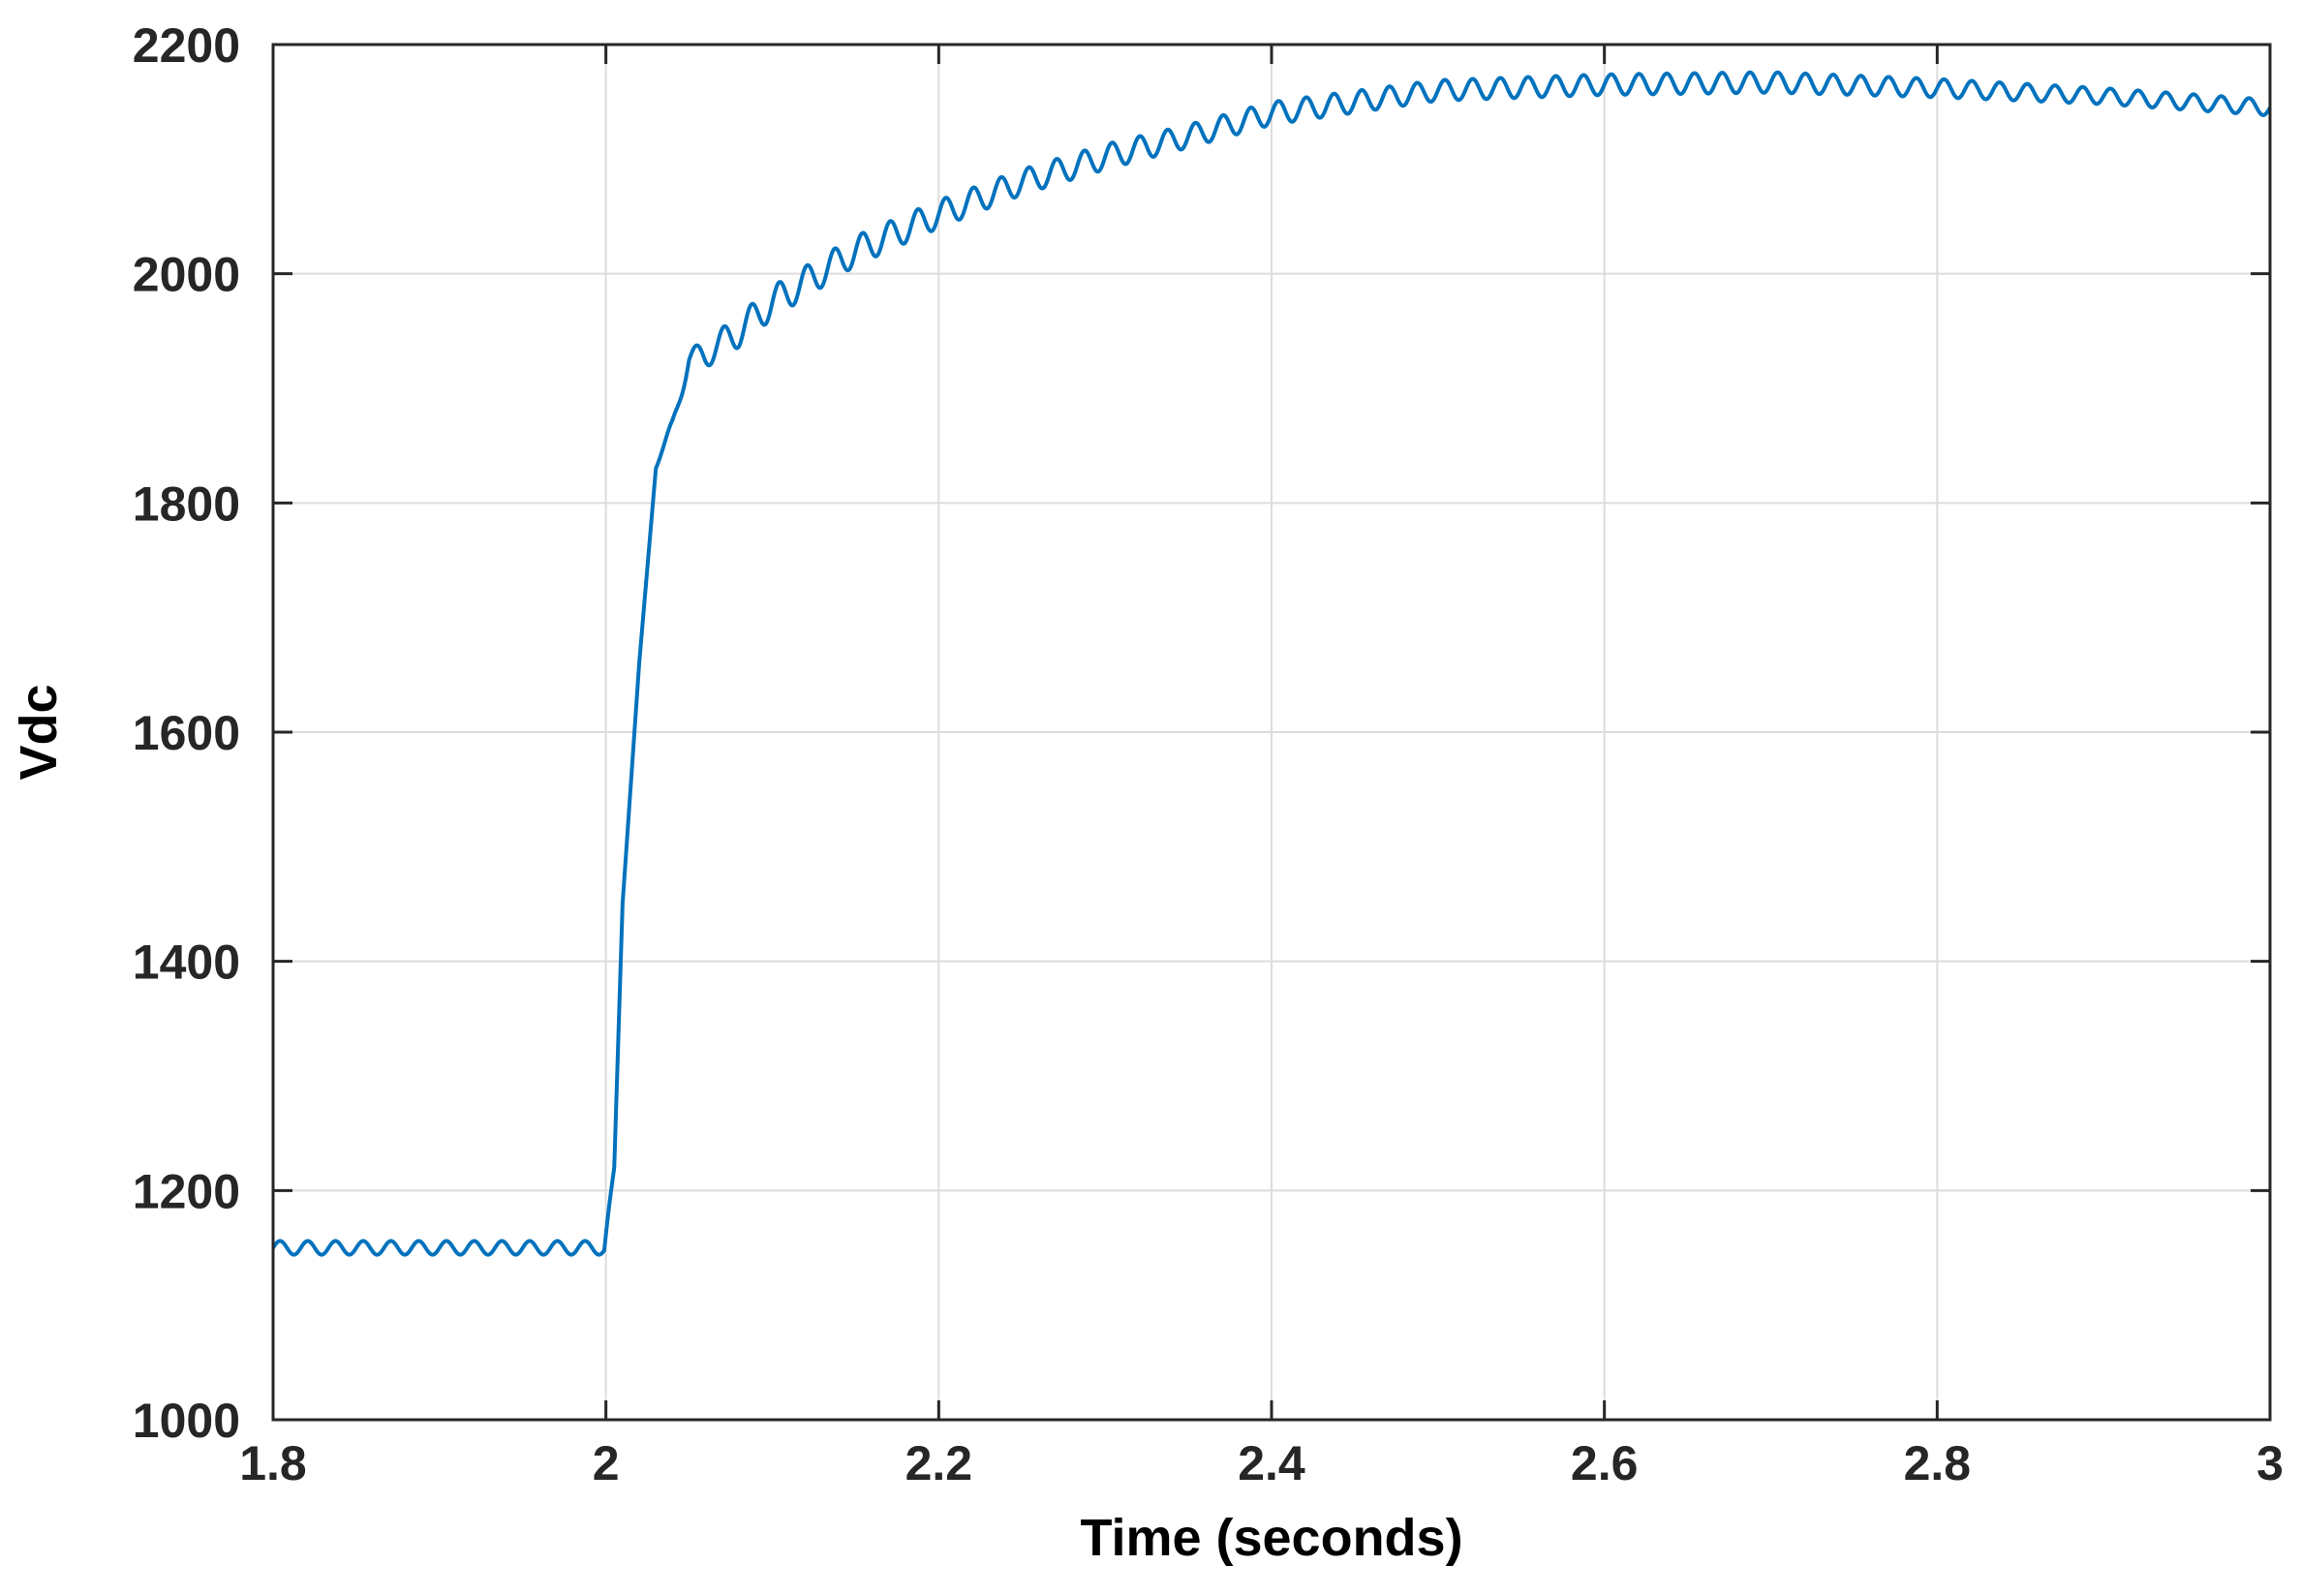  Describe the element at coordinates (606, 1463) in the screenshot. I see `x-tick-label: 2` at that location.